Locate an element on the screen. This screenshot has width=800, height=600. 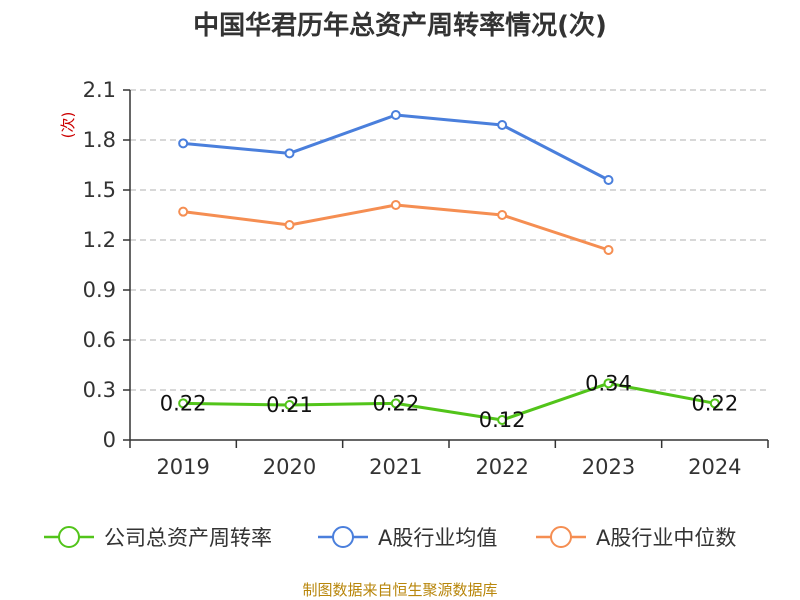
y-tick-label: 2.1 is located at coordinates (99, 90).